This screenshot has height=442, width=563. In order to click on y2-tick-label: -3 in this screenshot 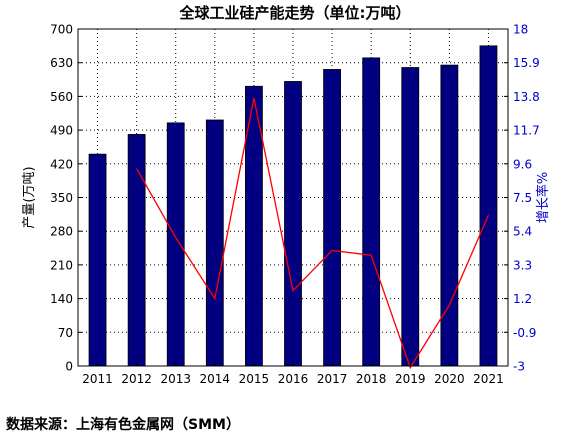, I will do `click(519, 367)`.